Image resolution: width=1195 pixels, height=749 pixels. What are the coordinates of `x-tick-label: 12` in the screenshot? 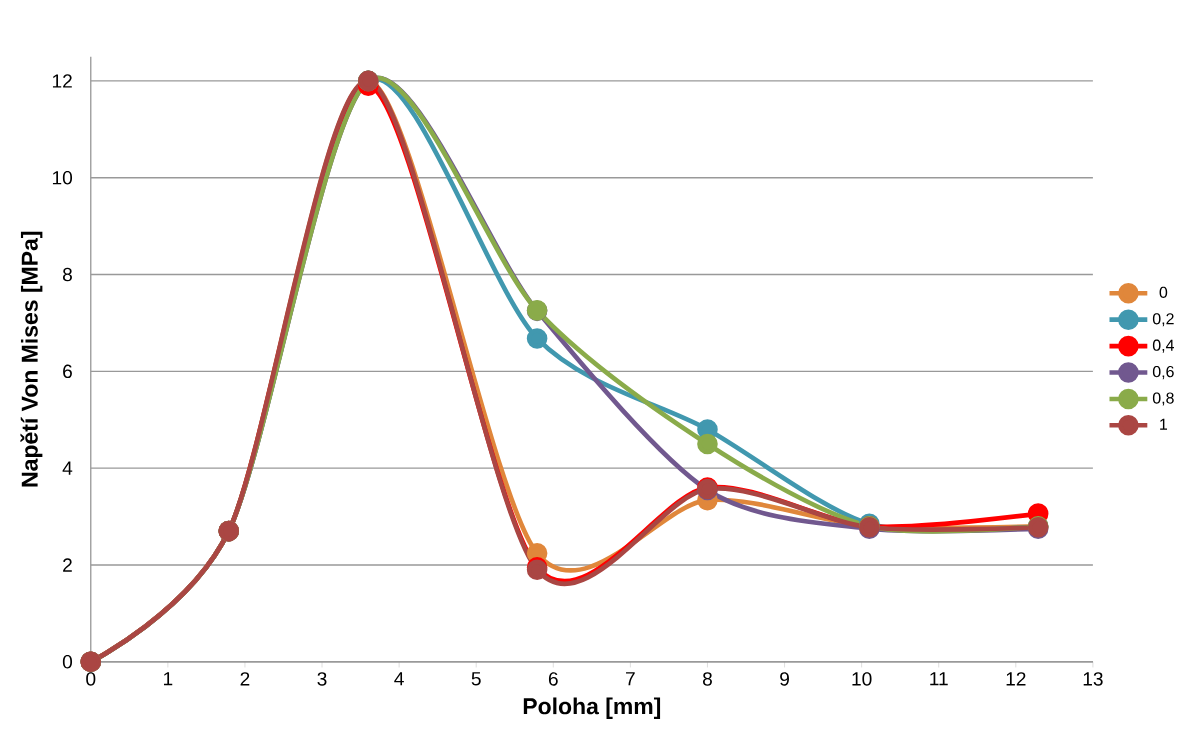 It's located at (1016, 679).